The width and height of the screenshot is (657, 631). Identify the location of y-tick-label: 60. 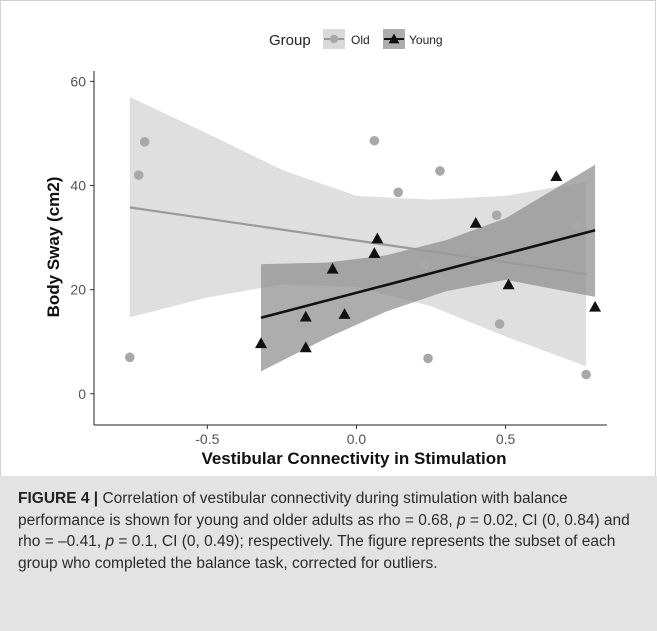
(78, 81).